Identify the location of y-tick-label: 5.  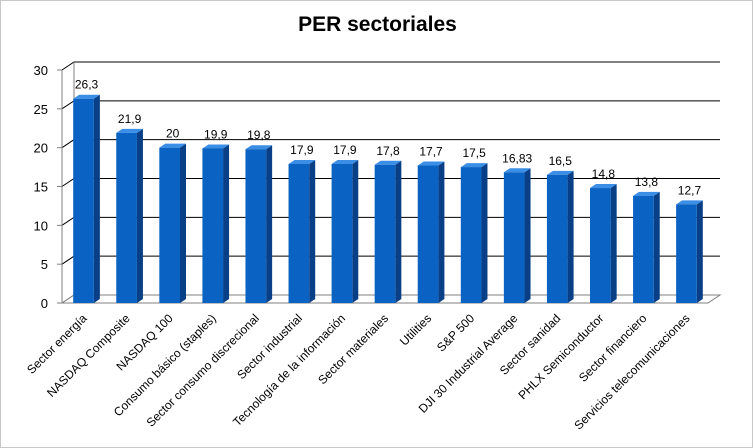
(44, 264).